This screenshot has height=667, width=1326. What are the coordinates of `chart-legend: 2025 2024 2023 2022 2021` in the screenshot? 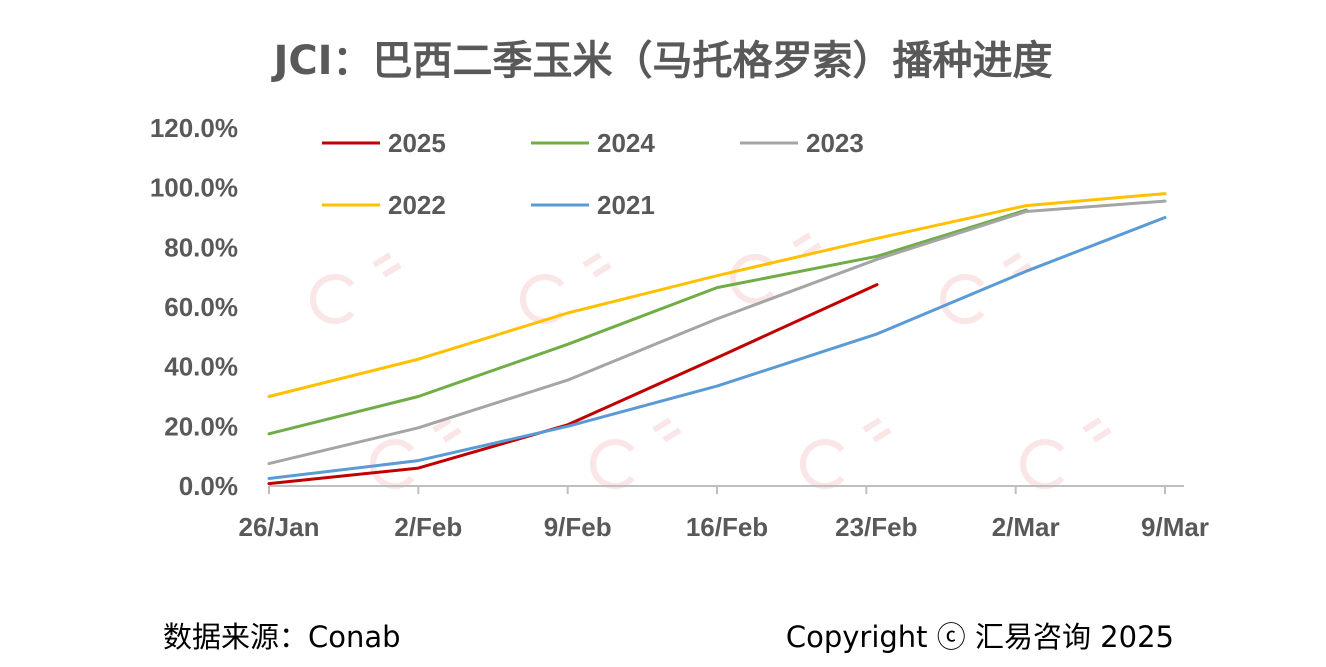 It's located at (593, 174).